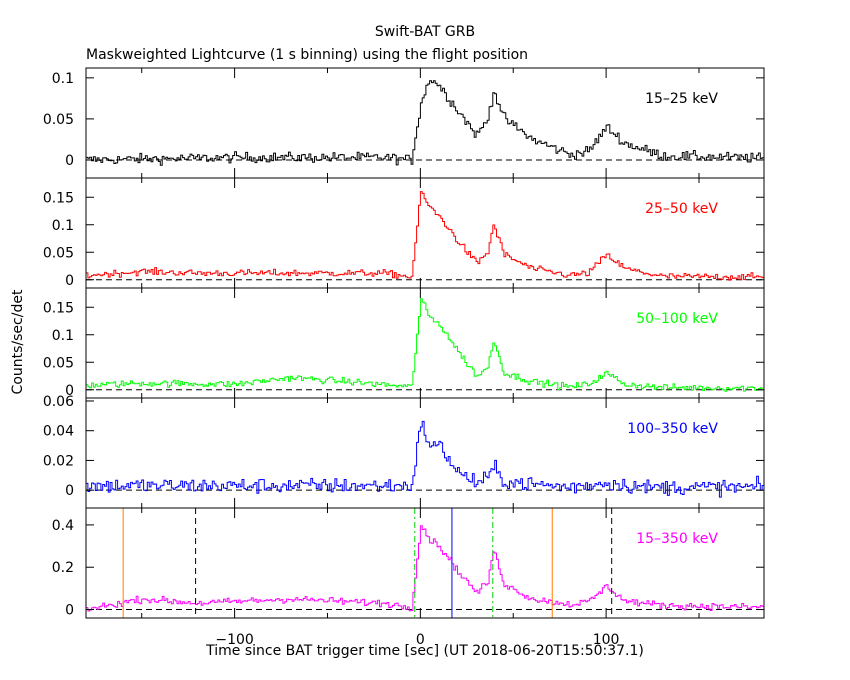 This screenshot has height=680, width=850. Describe the element at coordinates (606, 640) in the screenshot. I see `x-tick-label: 100` at that location.